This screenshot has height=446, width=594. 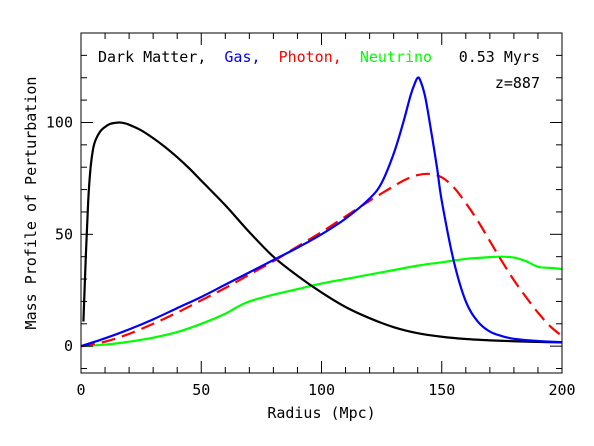 I want to click on x-tick-label: 0, so click(x=80, y=390).